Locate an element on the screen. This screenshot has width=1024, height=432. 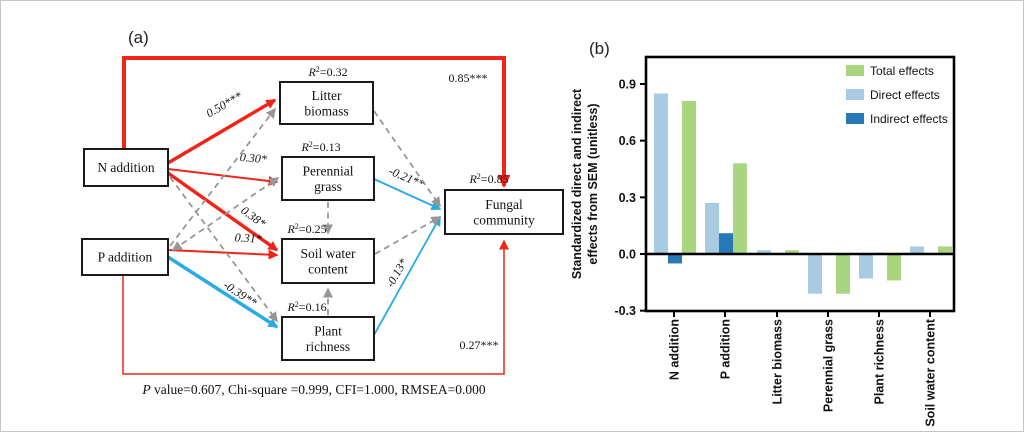
sem-edge-label-n_litter: 0.50*** is located at coordinates (224, 105).